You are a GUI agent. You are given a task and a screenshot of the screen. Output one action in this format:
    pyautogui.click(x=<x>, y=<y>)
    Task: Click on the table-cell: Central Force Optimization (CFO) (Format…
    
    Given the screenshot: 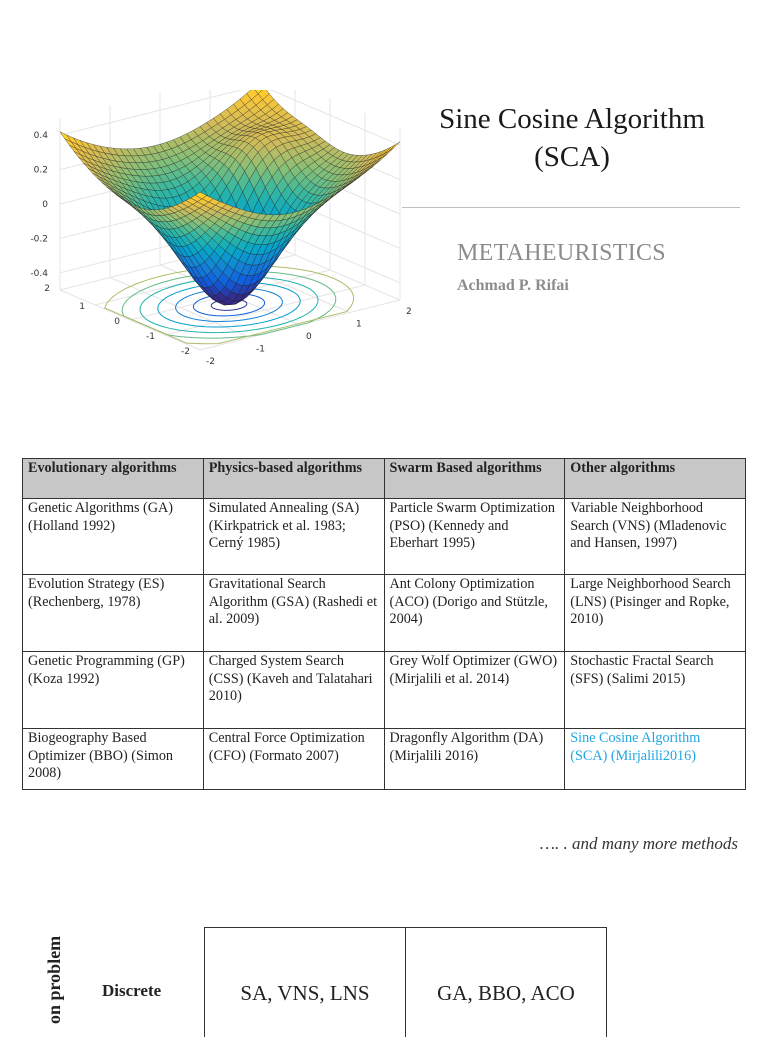 What is the action you would take?
    pyautogui.click(x=293, y=759)
    